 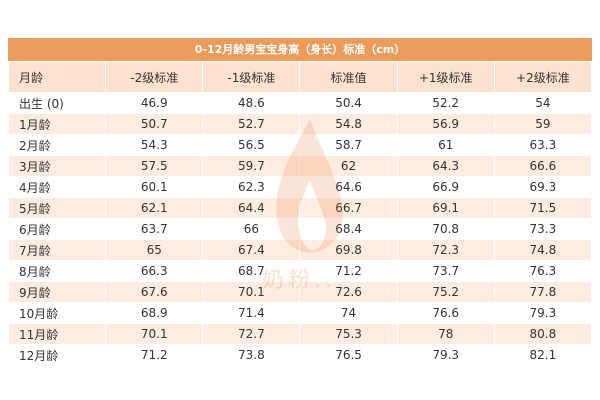 I want to click on value-cell: 65, so click(x=154, y=250).